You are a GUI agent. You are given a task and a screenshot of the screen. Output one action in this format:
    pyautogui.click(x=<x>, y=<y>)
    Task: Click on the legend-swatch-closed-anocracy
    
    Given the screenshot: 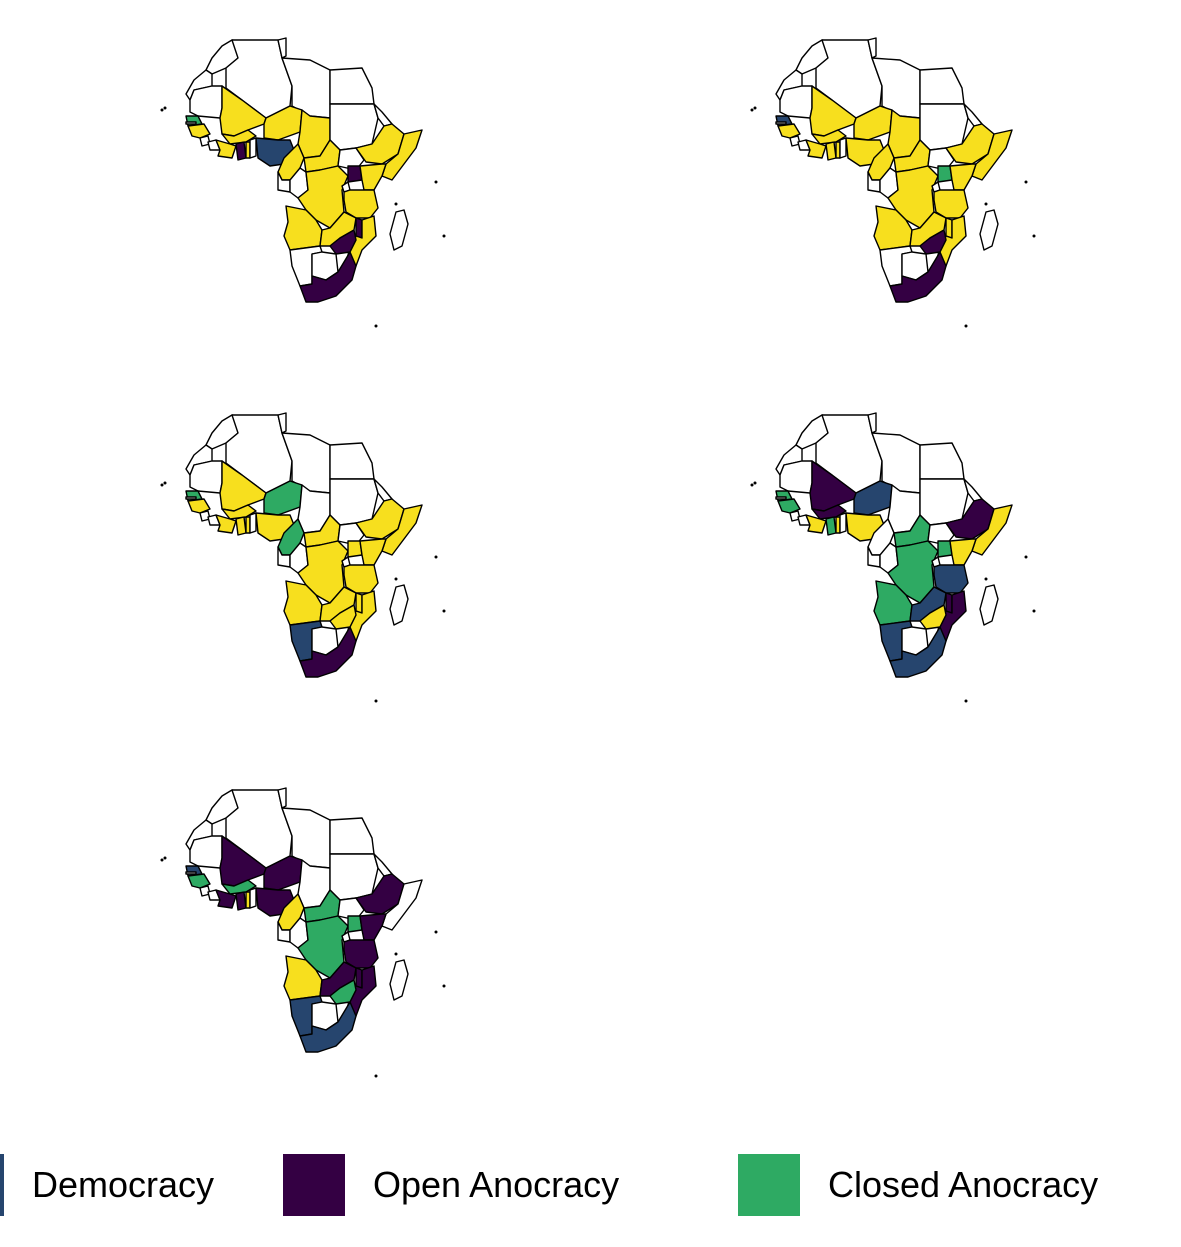 What is the action you would take?
    pyautogui.click(x=769, y=1185)
    